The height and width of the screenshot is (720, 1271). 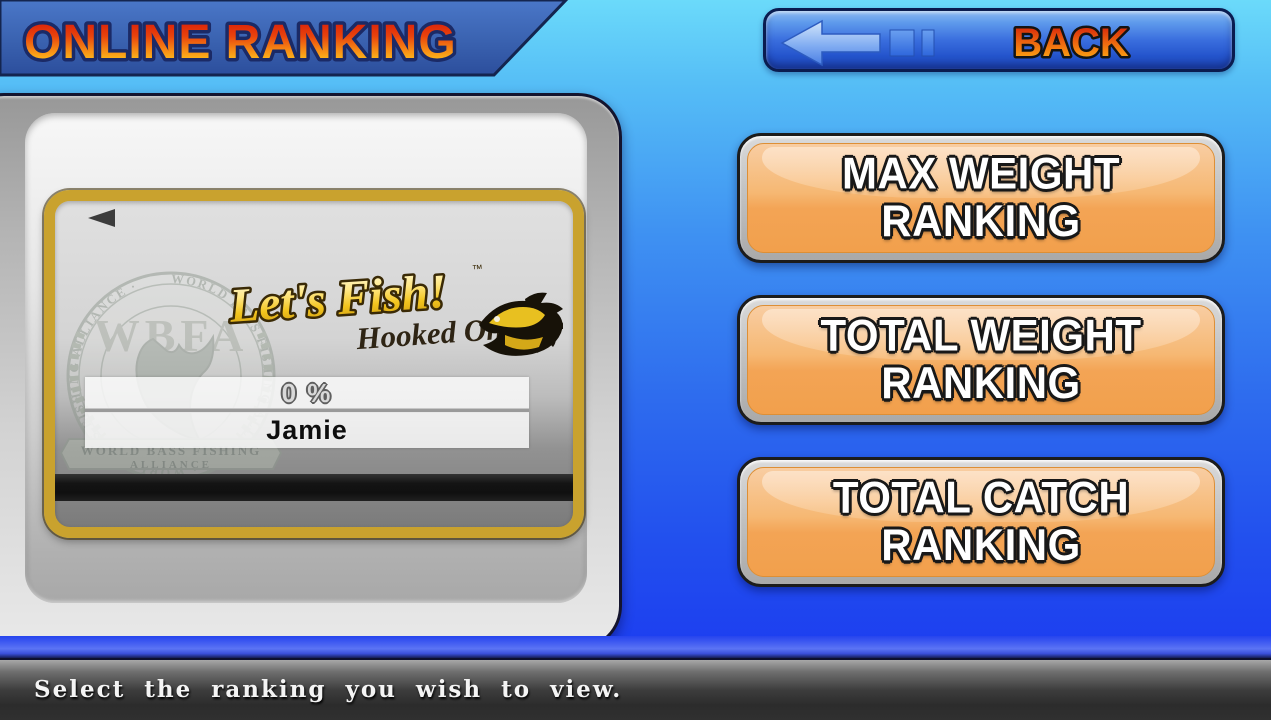 I want to click on progress-percent: 0 %, so click(x=307, y=392).